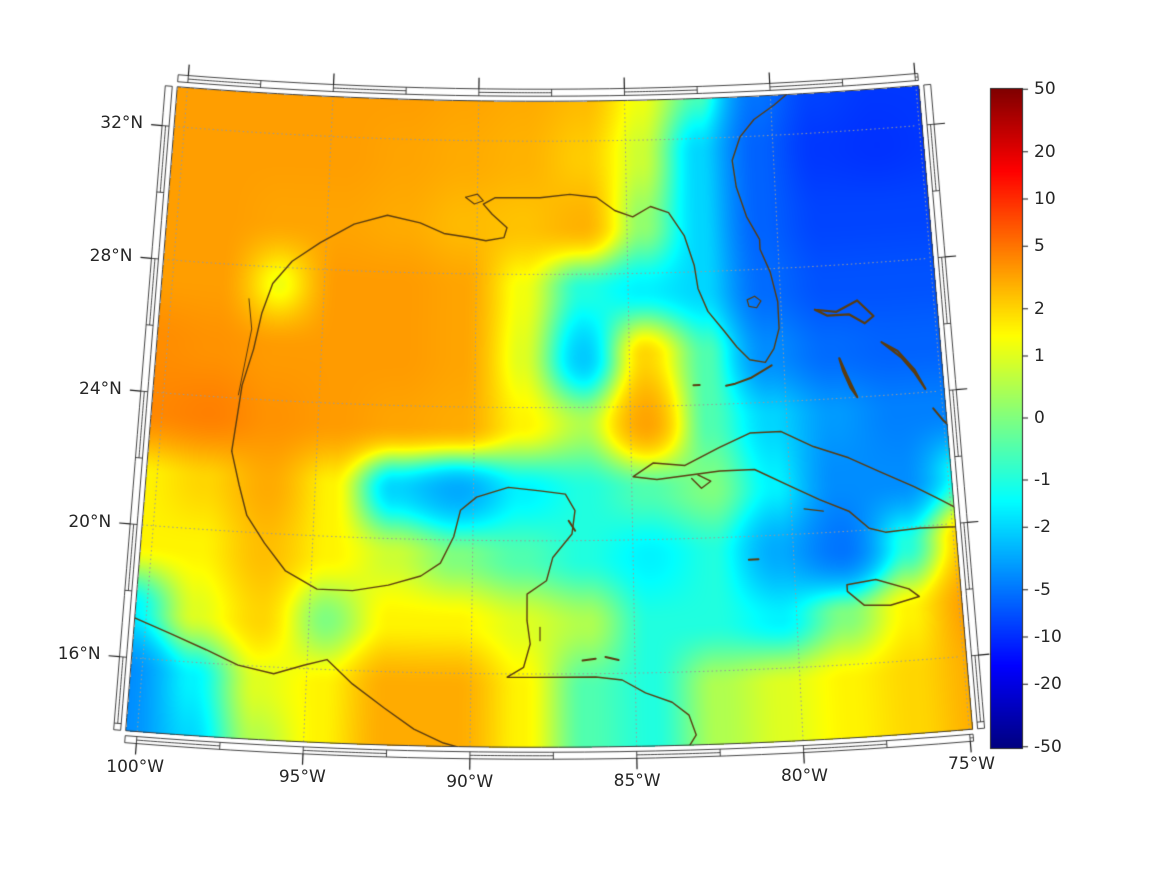  I want to click on colorbar-tick-label: 2, so click(1039, 308).